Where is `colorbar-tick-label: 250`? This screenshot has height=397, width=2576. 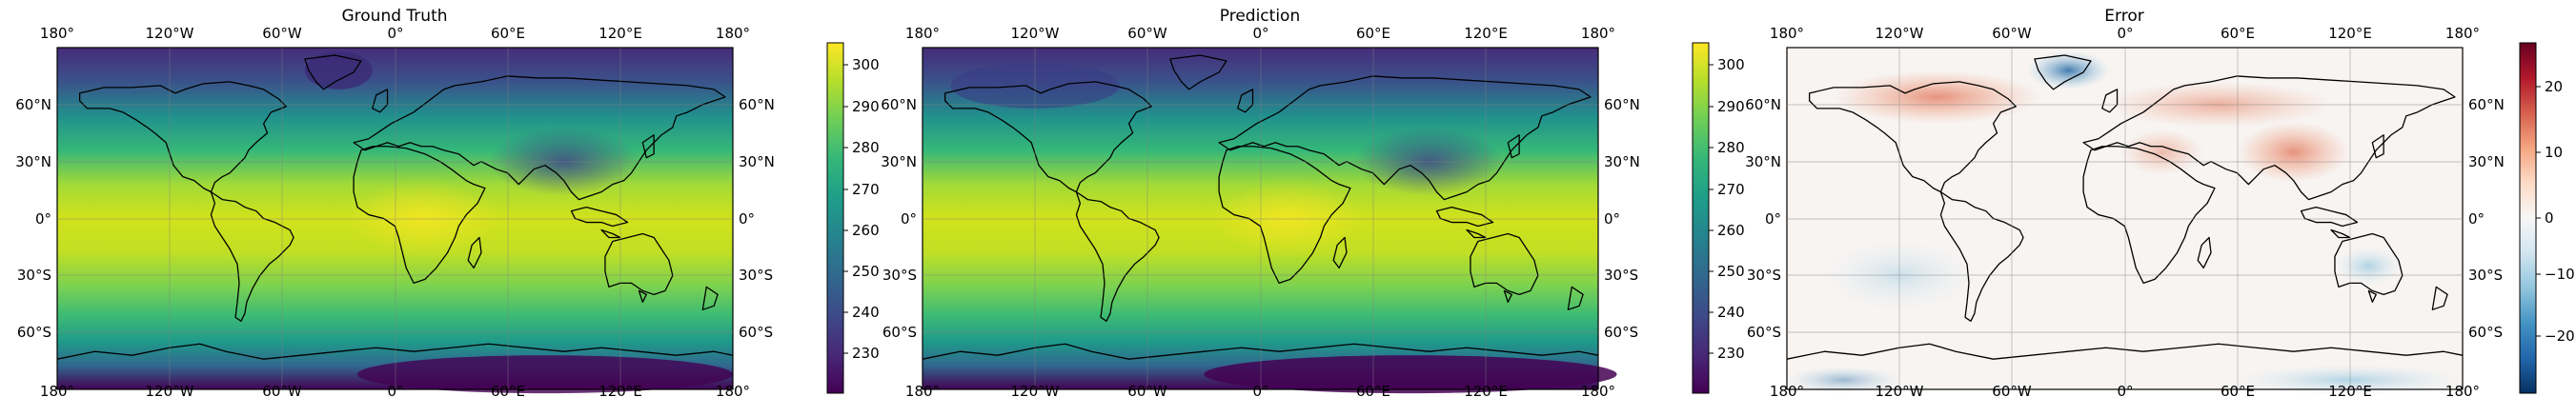
colorbar-tick-label: 250 is located at coordinates (866, 271).